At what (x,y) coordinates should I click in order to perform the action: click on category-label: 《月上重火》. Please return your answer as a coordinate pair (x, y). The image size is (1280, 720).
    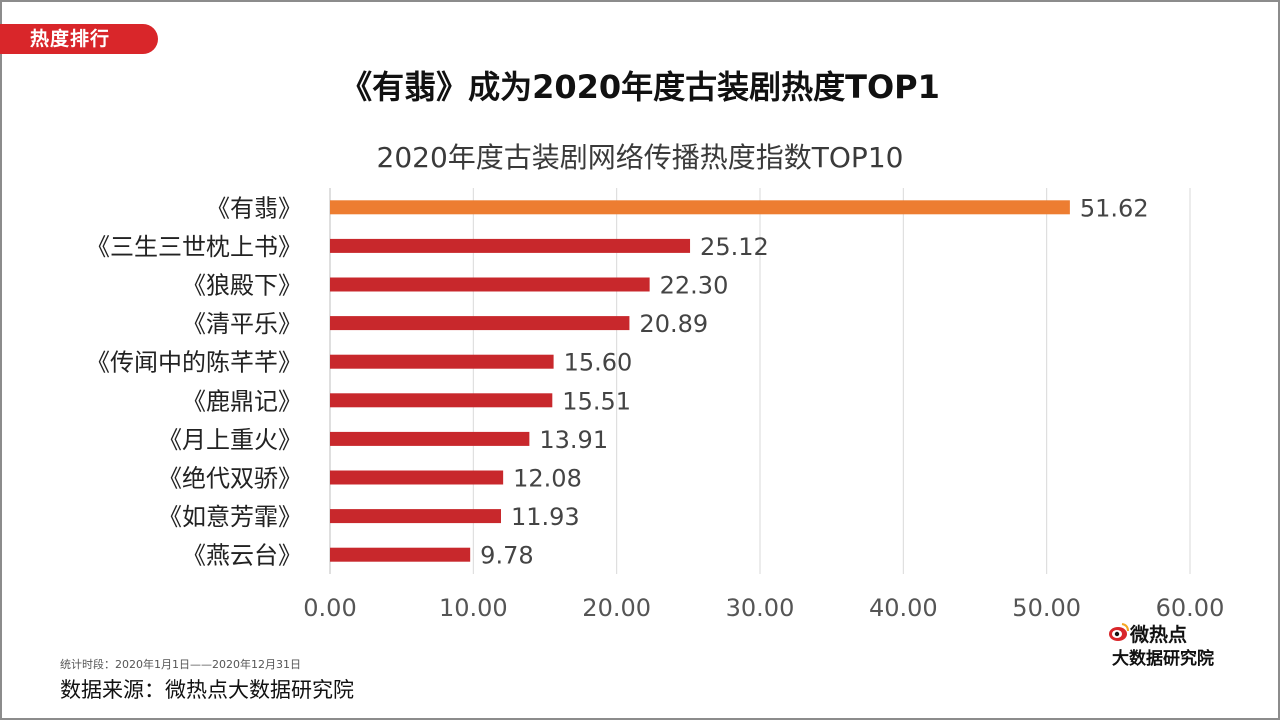
    Looking at the image, I should click on (230, 440).